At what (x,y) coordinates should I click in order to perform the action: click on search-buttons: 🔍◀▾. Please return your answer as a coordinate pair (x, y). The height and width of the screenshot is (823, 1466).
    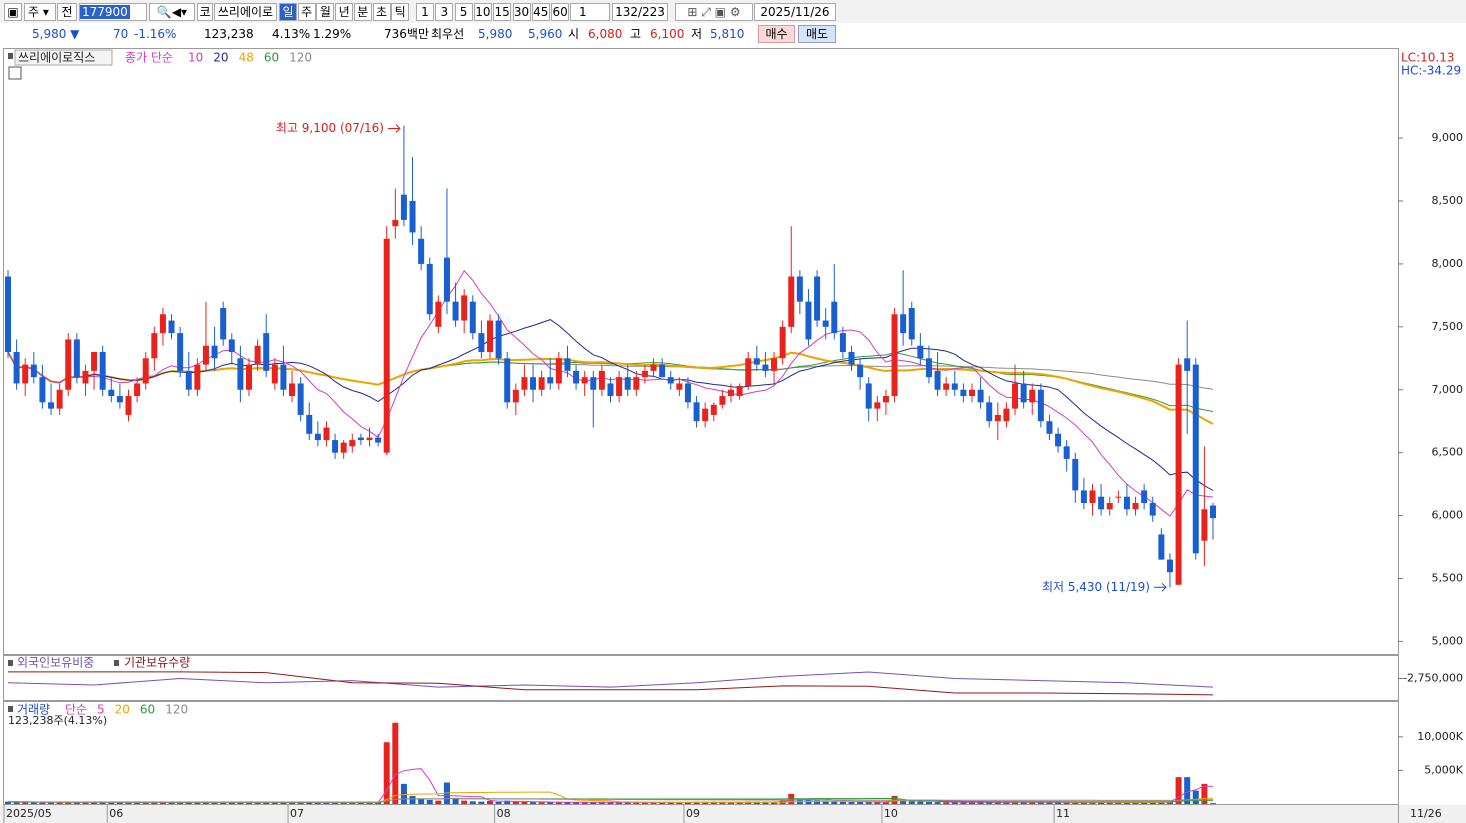
    Looking at the image, I should click on (172, 12).